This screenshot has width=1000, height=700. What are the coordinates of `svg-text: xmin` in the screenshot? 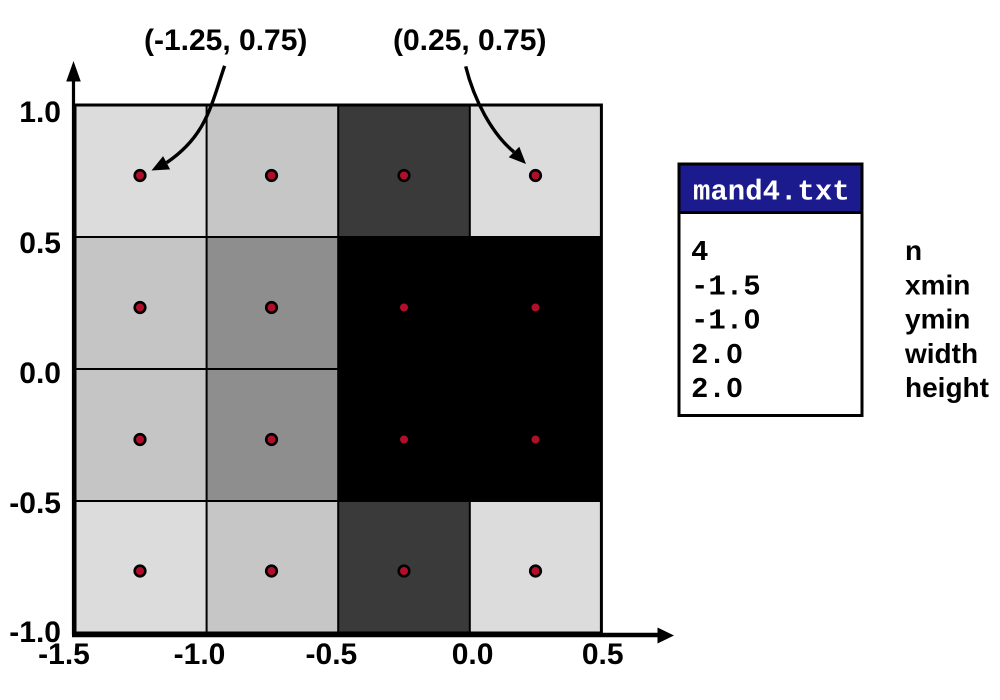 It's located at (937, 284).